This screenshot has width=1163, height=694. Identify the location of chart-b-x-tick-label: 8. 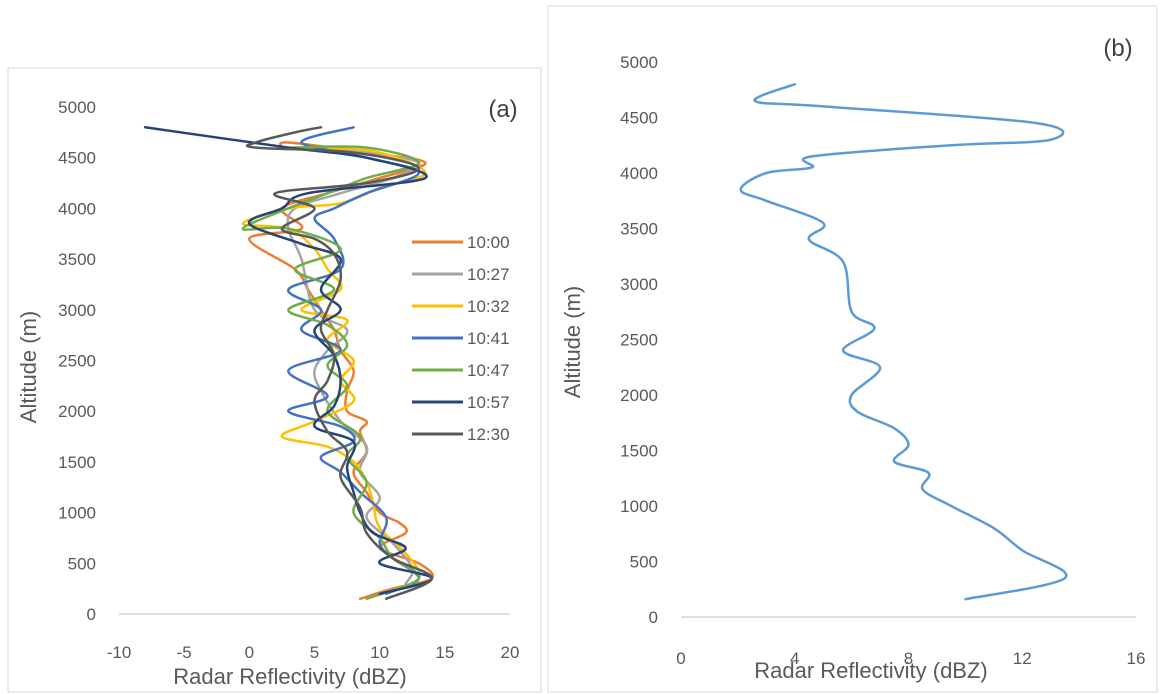
(908, 658).